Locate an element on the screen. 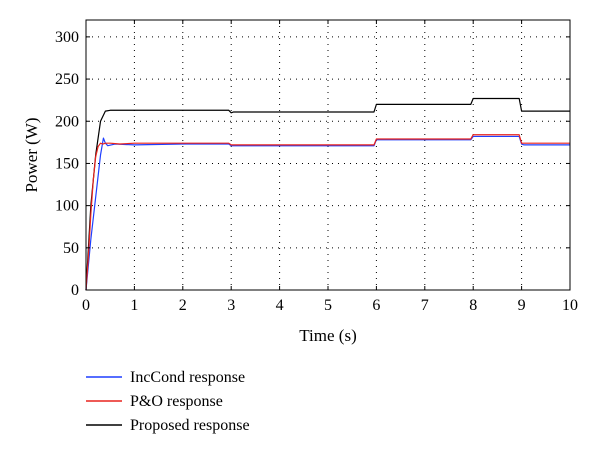 This screenshot has width=600, height=458. y-tick-label: 250 is located at coordinates (67, 79).